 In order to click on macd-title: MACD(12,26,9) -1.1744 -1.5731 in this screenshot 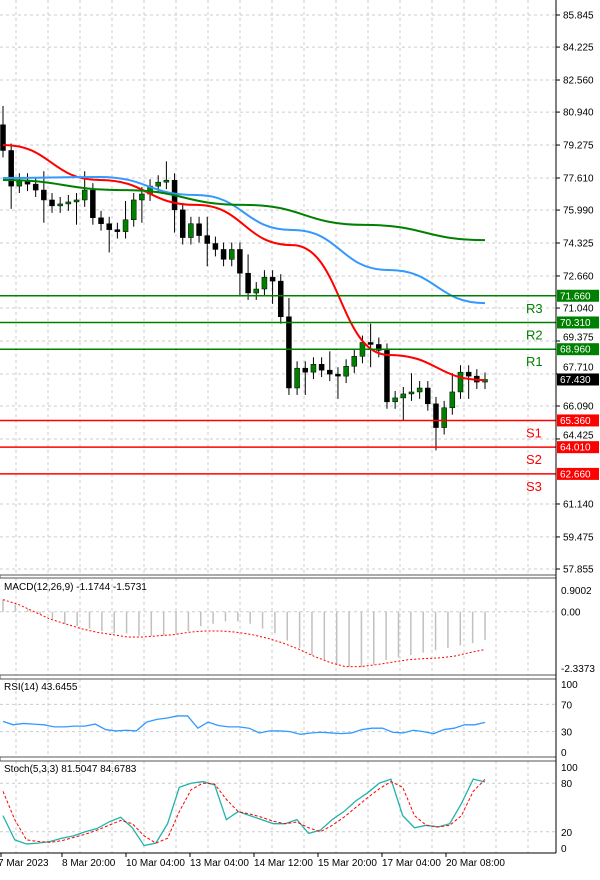, I will do `click(75, 587)`.